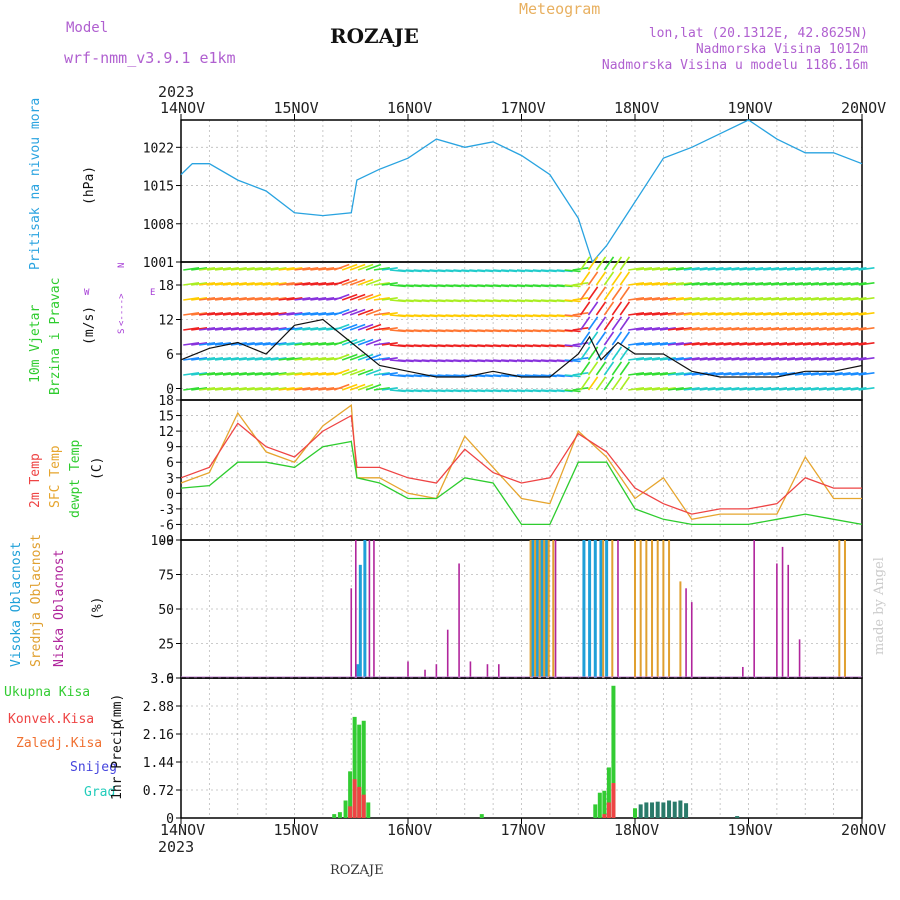 This screenshot has height=900, width=900. Describe the element at coordinates (166, 432) in the screenshot. I see `y-tick-label: 12` at that location.